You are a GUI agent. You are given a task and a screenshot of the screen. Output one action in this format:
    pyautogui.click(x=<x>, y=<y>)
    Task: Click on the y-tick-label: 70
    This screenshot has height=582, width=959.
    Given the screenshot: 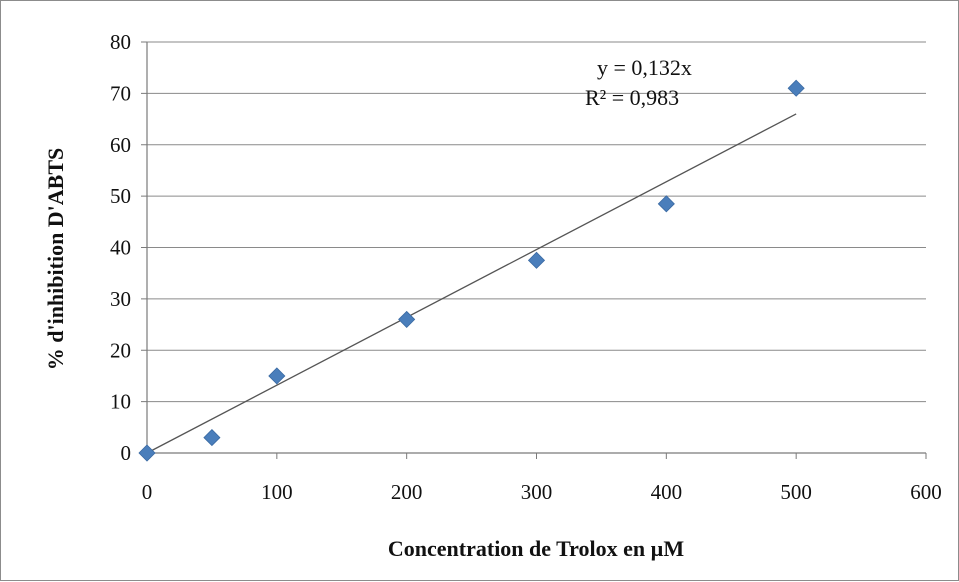 What is the action you would take?
    pyautogui.click(x=120, y=93)
    